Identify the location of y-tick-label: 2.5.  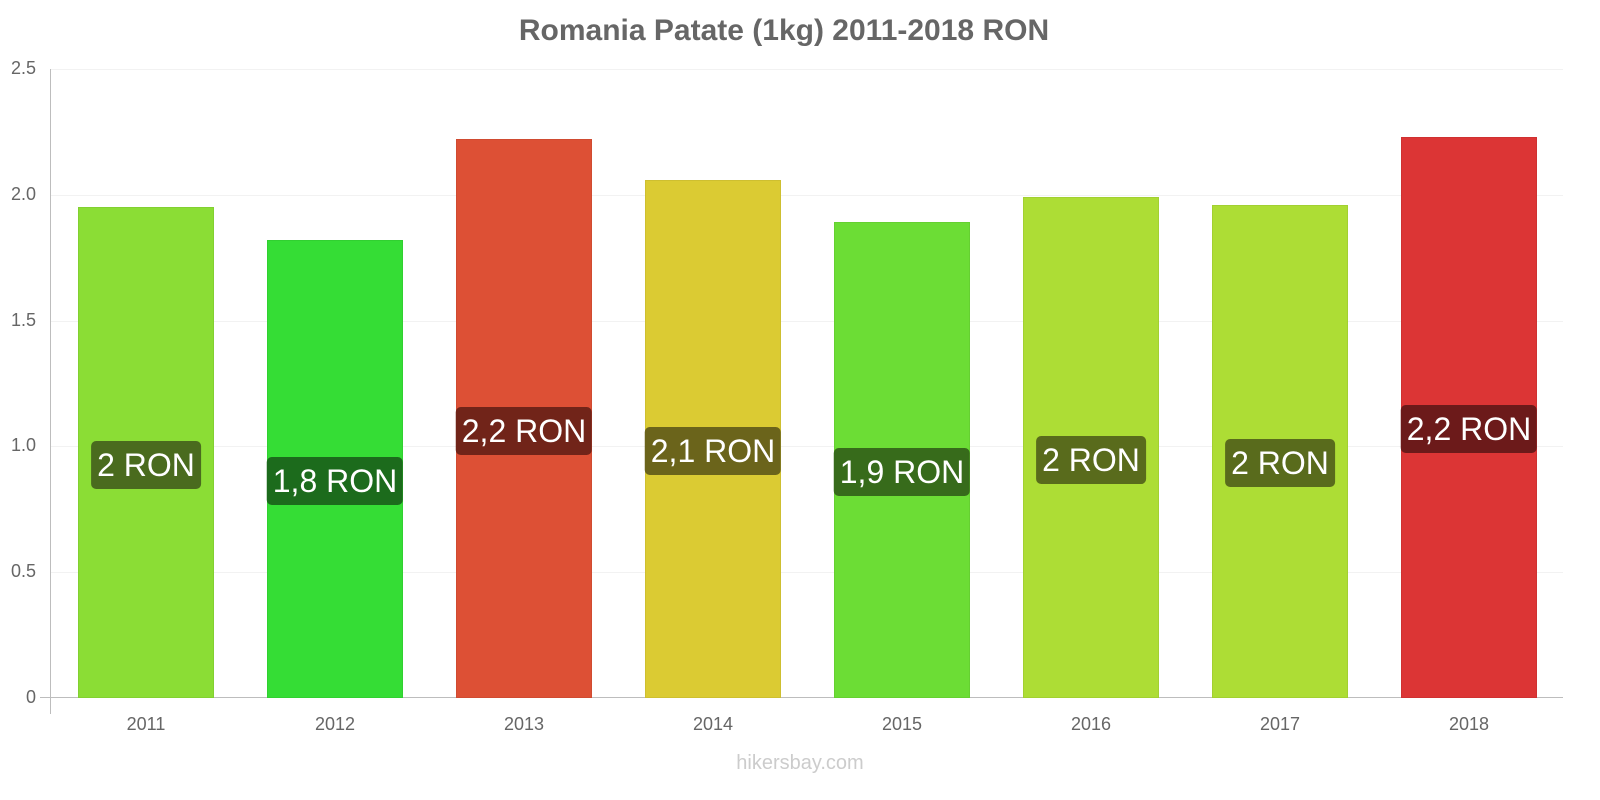
(23, 68).